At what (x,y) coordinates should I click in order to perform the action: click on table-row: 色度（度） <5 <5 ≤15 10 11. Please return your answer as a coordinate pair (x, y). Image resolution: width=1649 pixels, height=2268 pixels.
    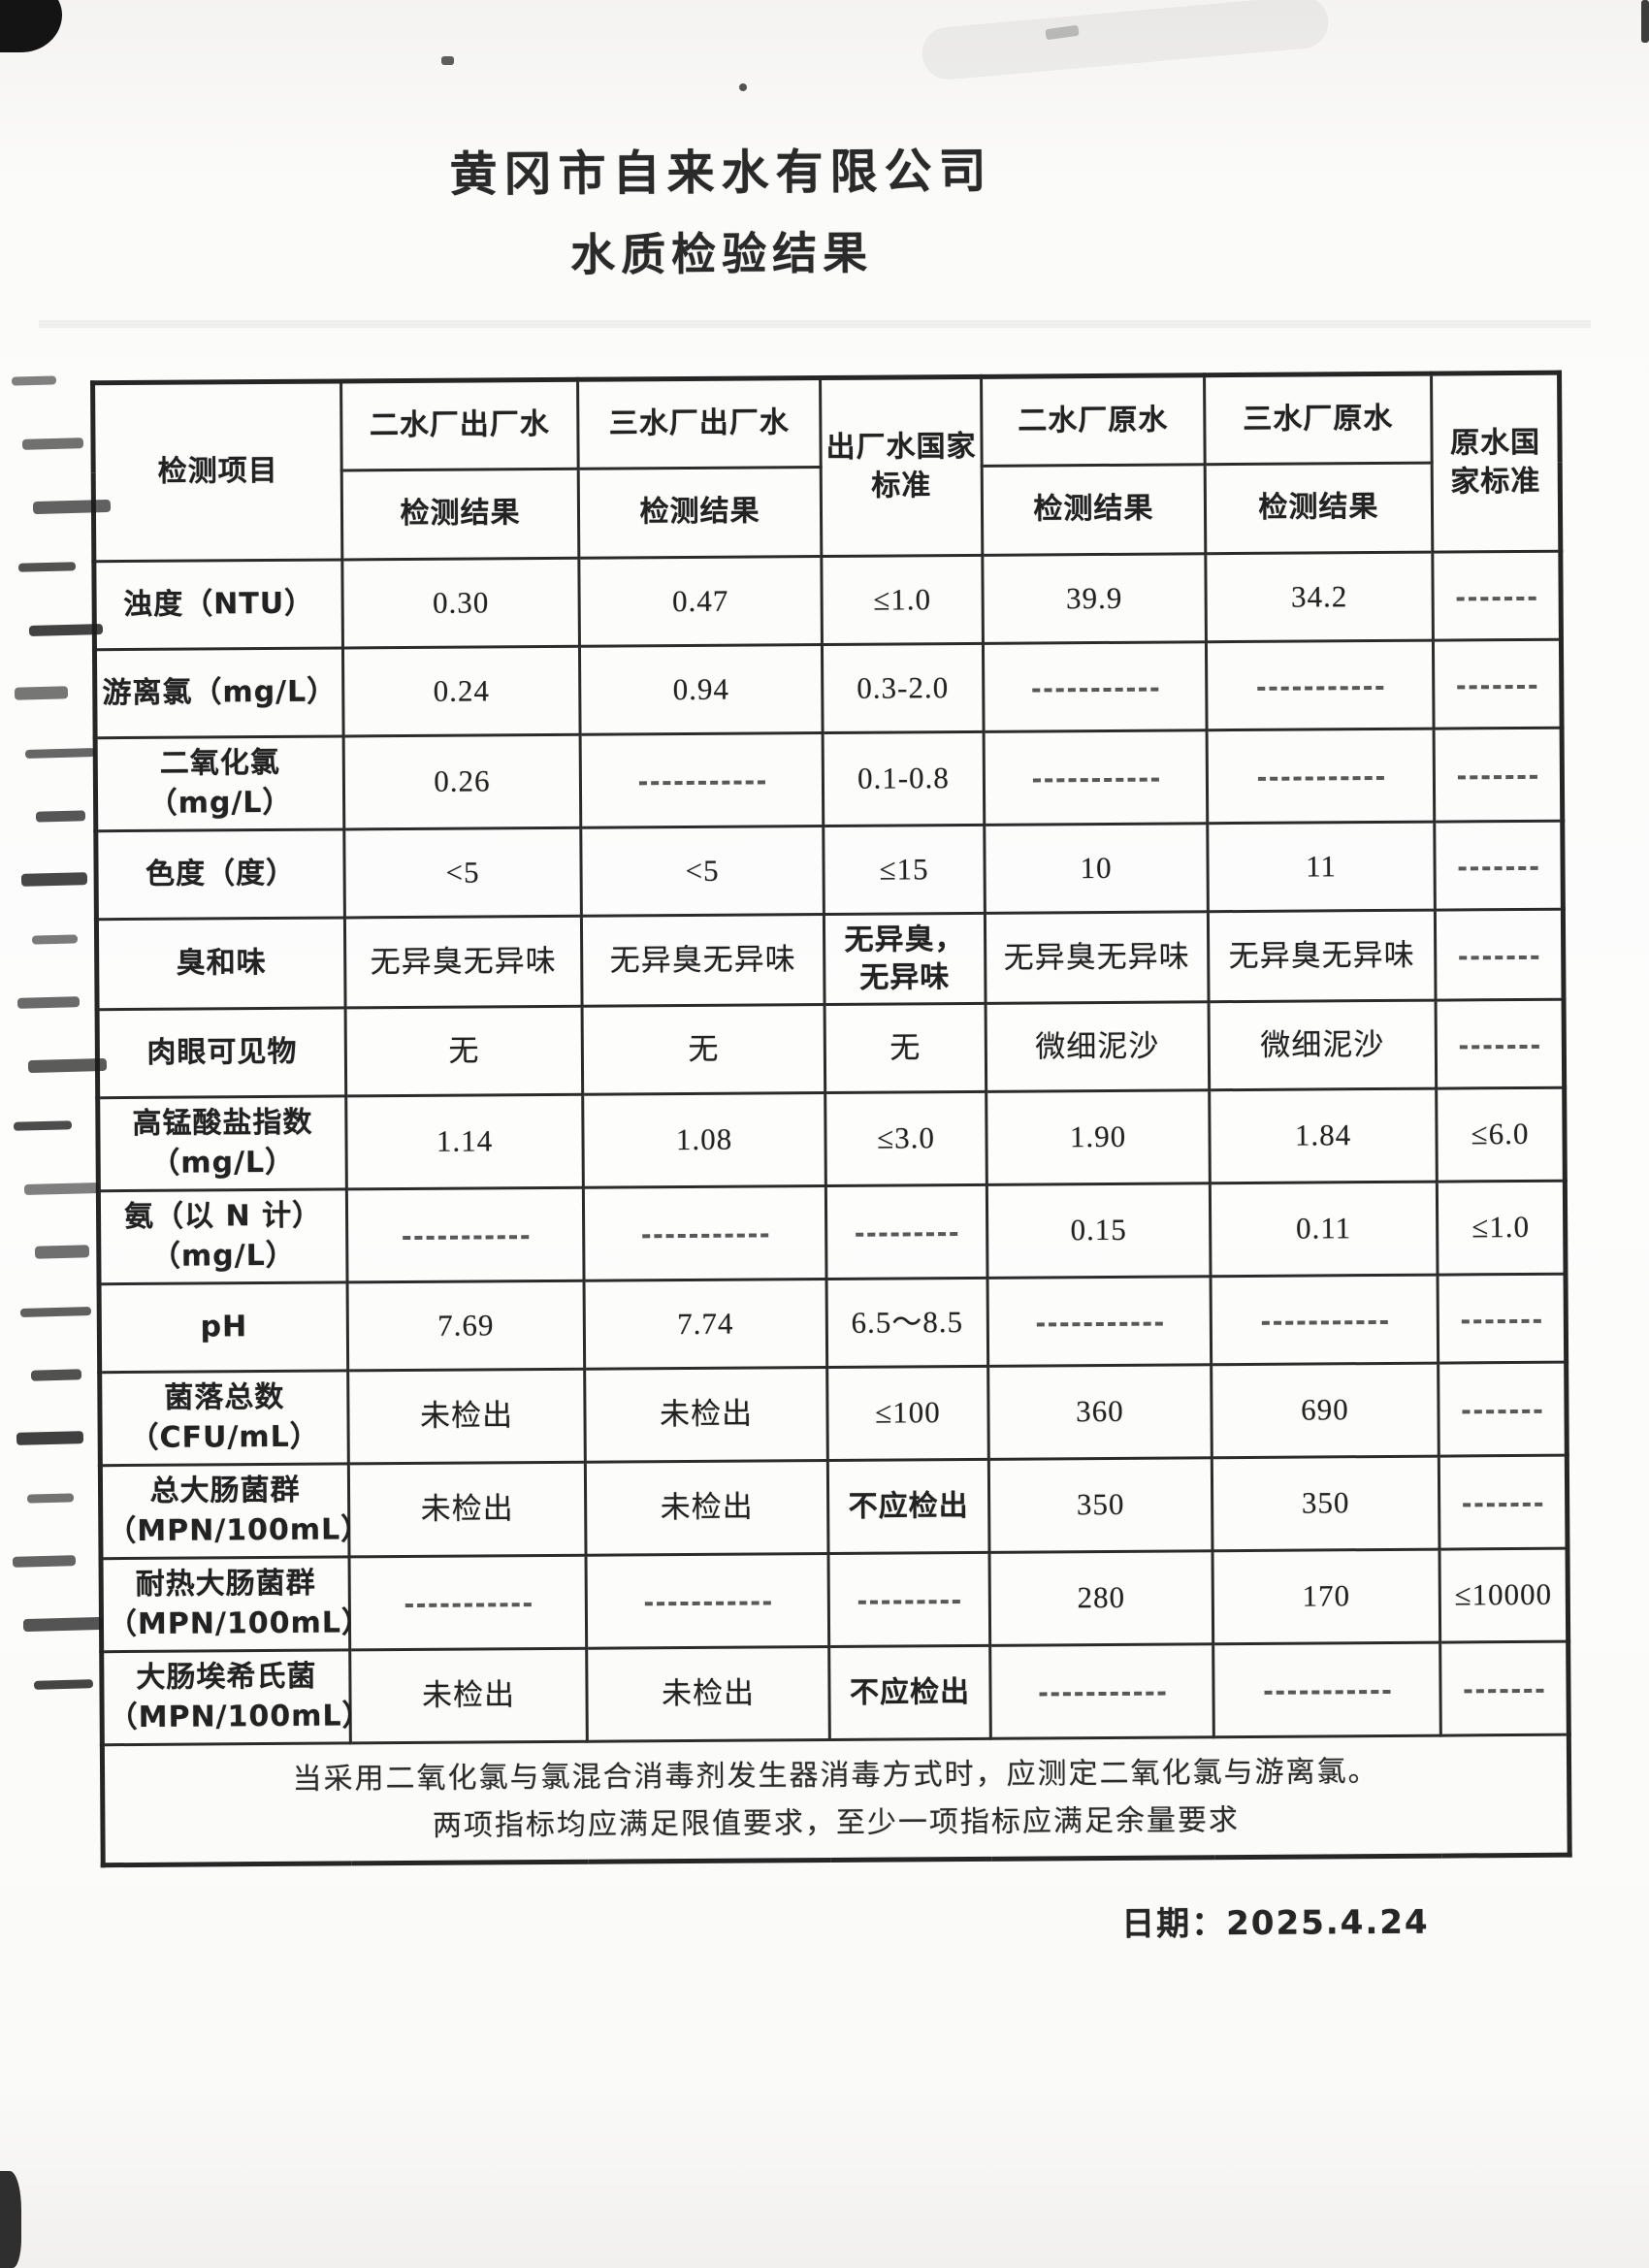
    Looking at the image, I should click on (829, 870).